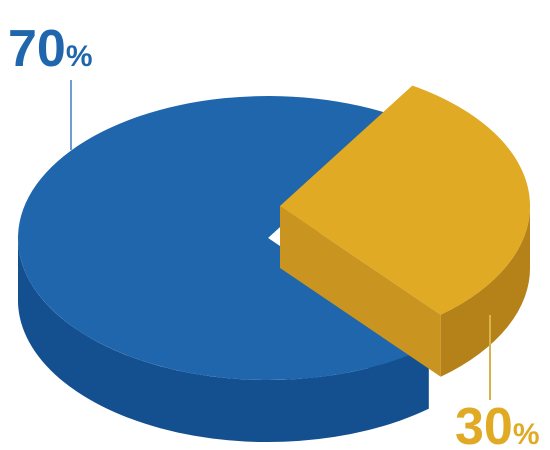 The width and height of the screenshot is (550, 450). What do you see at coordinates (37, 49) in the screenshot?
I see `data-label-70-number: 70` at bounding box center [37, 49].